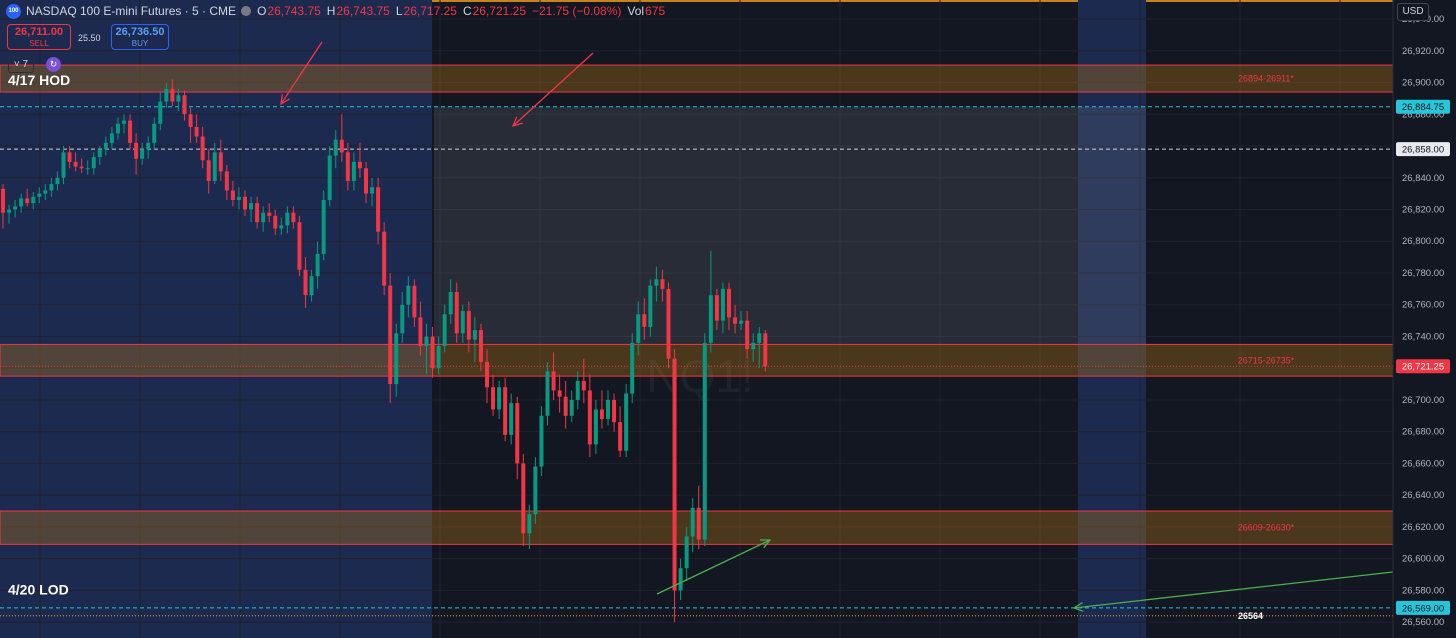 Image resolution: width=1456 pixels, height=638 pixels. I want to click on y-tick-label: 26,620.00, so click(1423, 527).